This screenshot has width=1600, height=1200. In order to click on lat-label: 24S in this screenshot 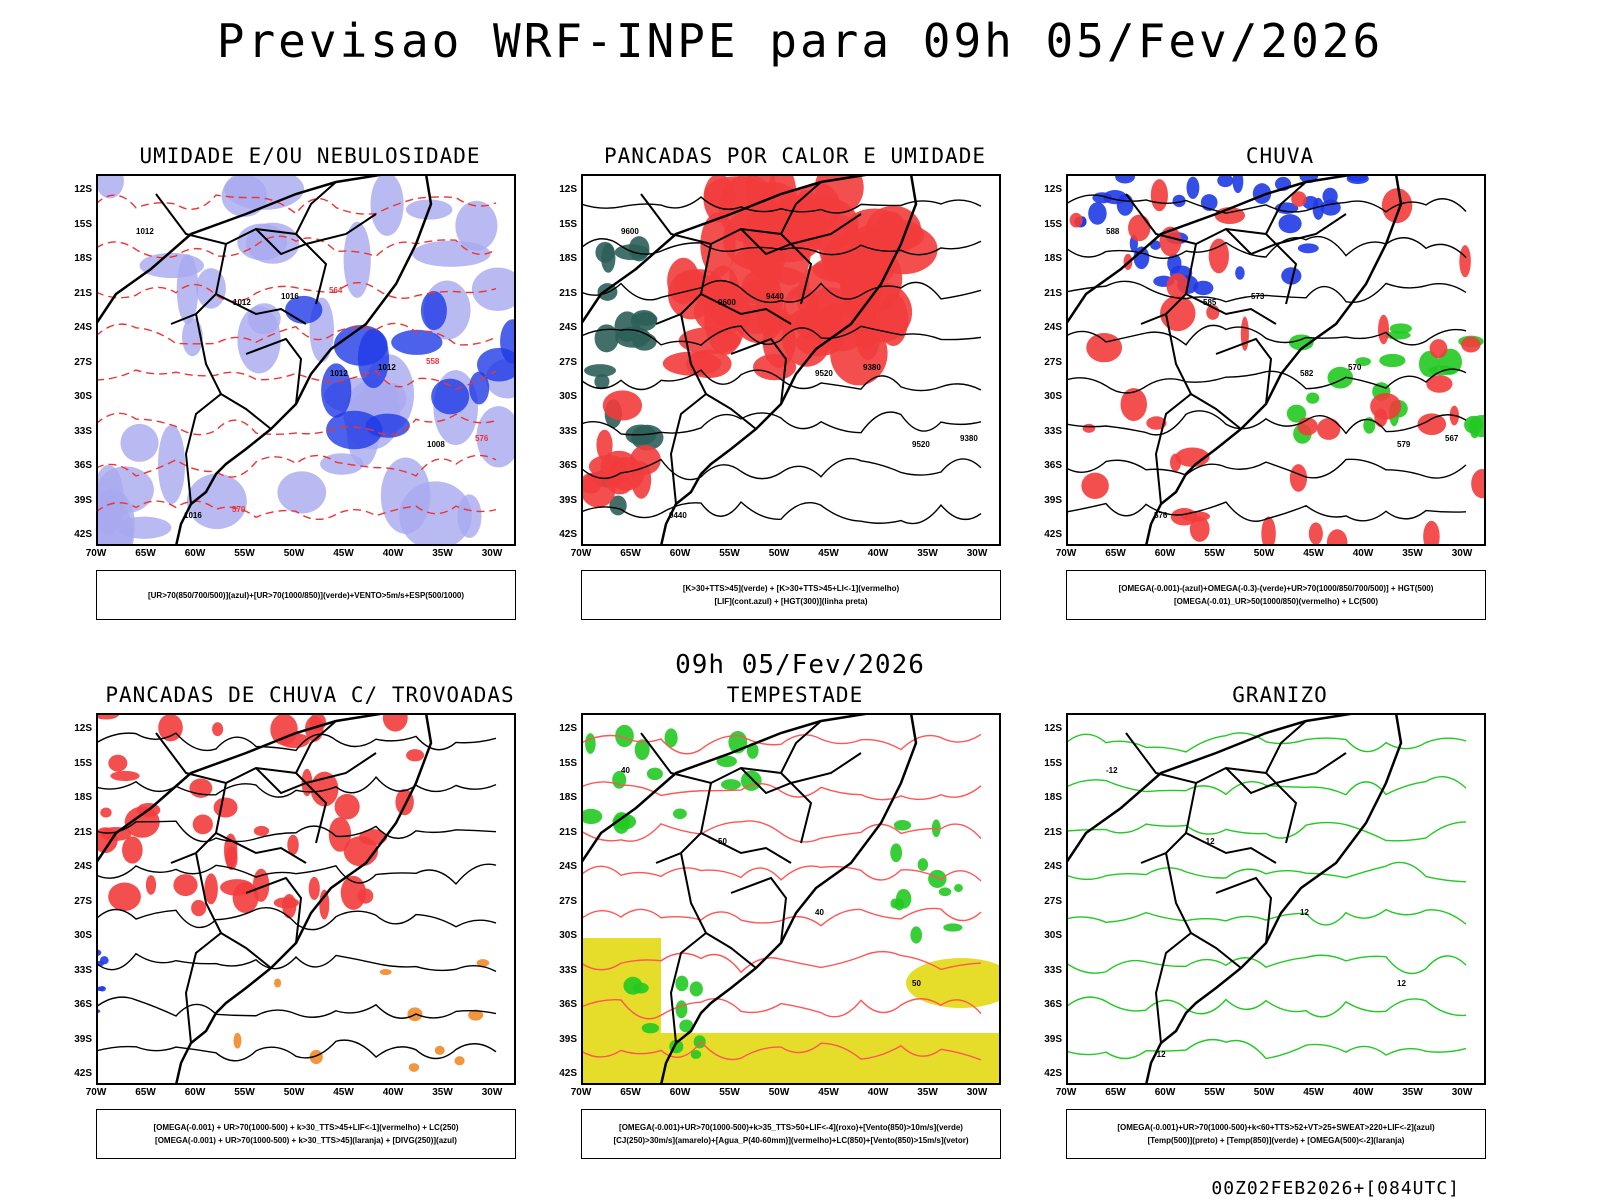, I will do `click(1053, 866)`.